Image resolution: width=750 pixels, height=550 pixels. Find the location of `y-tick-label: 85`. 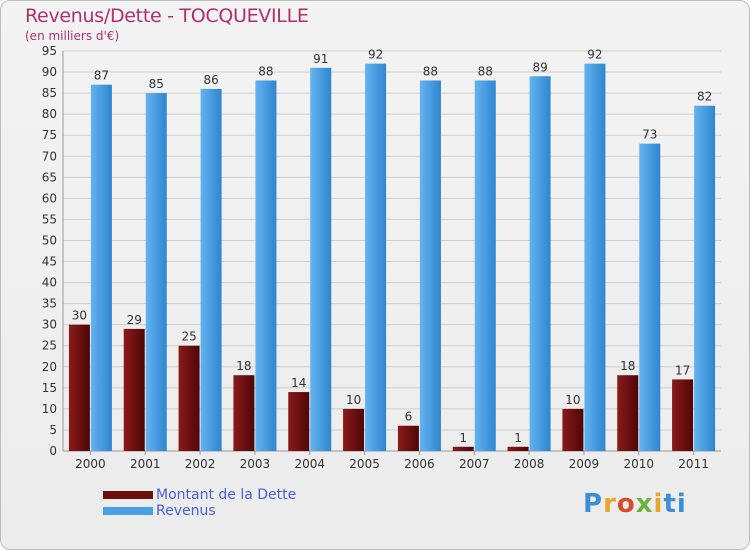

y-tick-label: 85 is located at coordinates (49, 93).